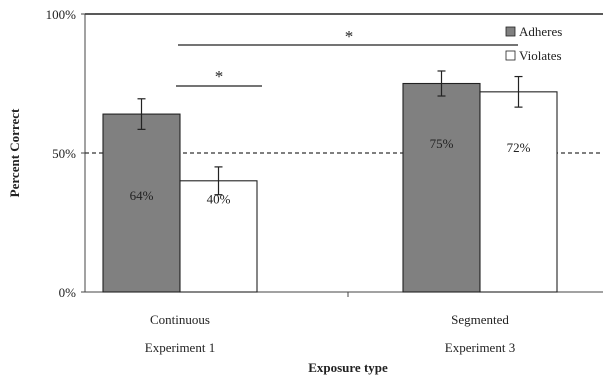  Describe the element at coordinates (349, 36) in the screenshot. I see `significance-star-outer: *` at that location.